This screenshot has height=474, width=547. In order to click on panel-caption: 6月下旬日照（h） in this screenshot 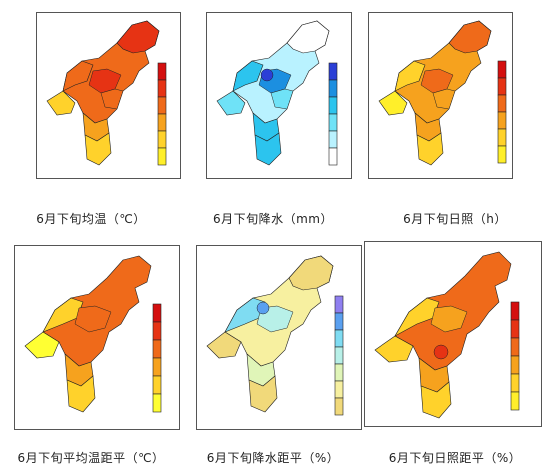, I will do `click(455, 219)`.